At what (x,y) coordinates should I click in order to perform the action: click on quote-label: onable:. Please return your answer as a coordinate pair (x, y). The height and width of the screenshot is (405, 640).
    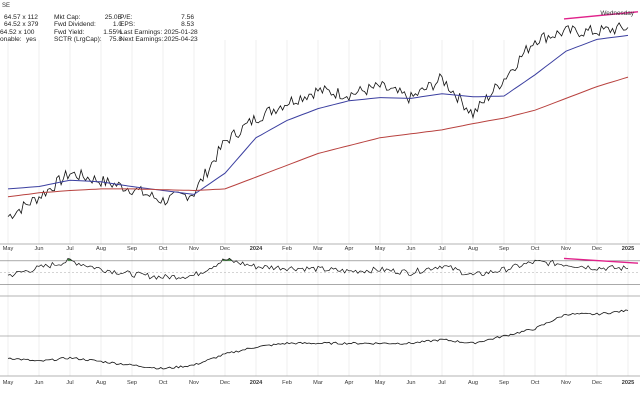
    Looking at the image, I should click on (13, 39).